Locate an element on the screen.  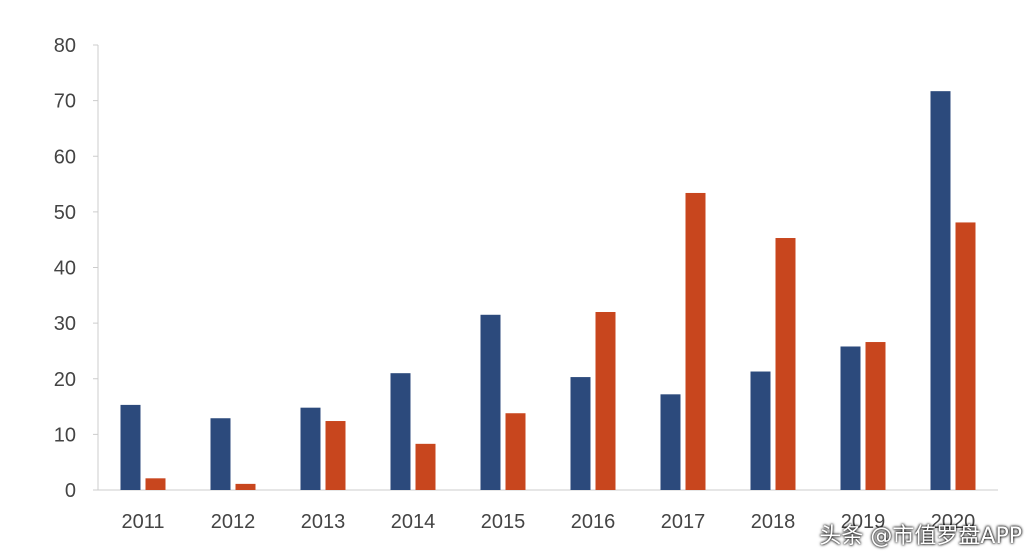
x-tick-label: 2012 is located at coordinates (233, 522).